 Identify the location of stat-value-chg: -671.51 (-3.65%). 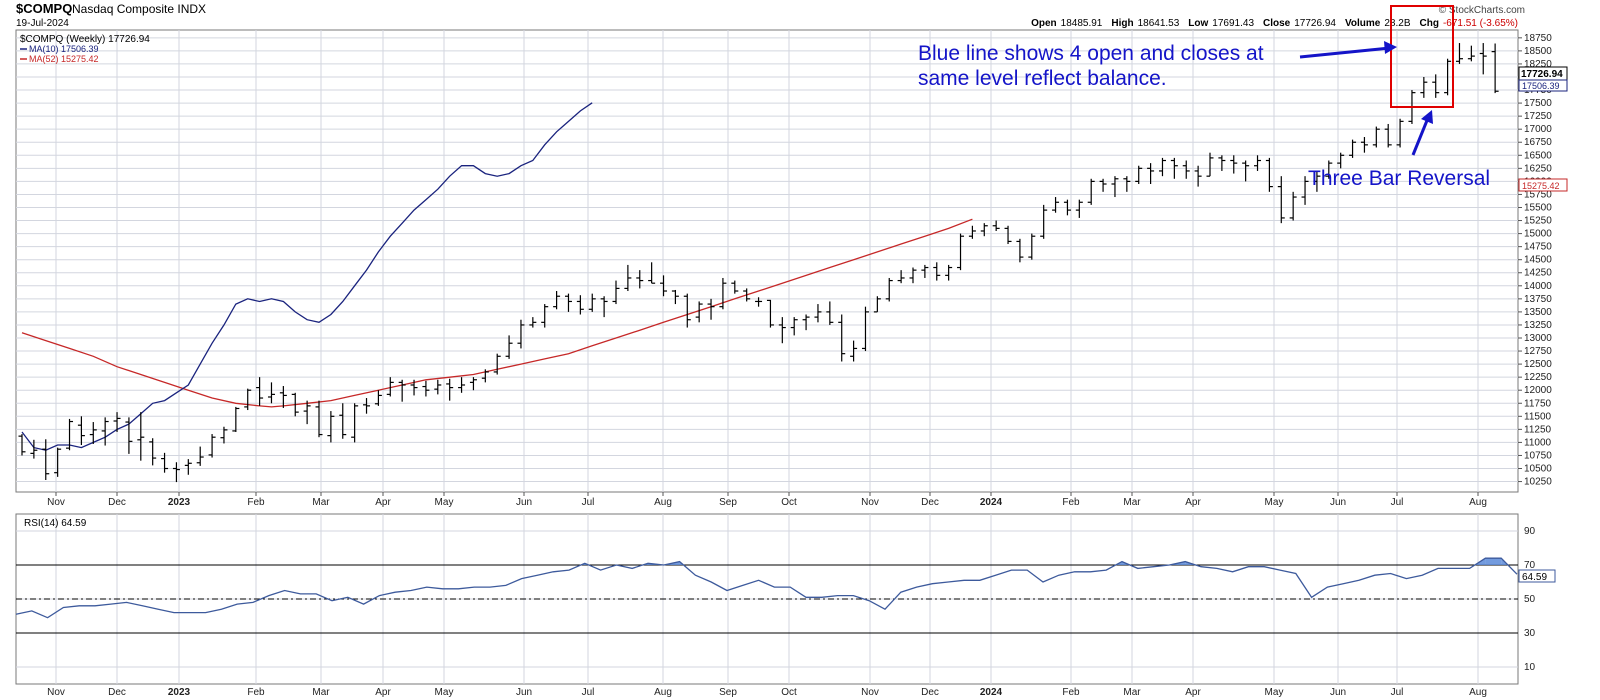
(1480, 23).